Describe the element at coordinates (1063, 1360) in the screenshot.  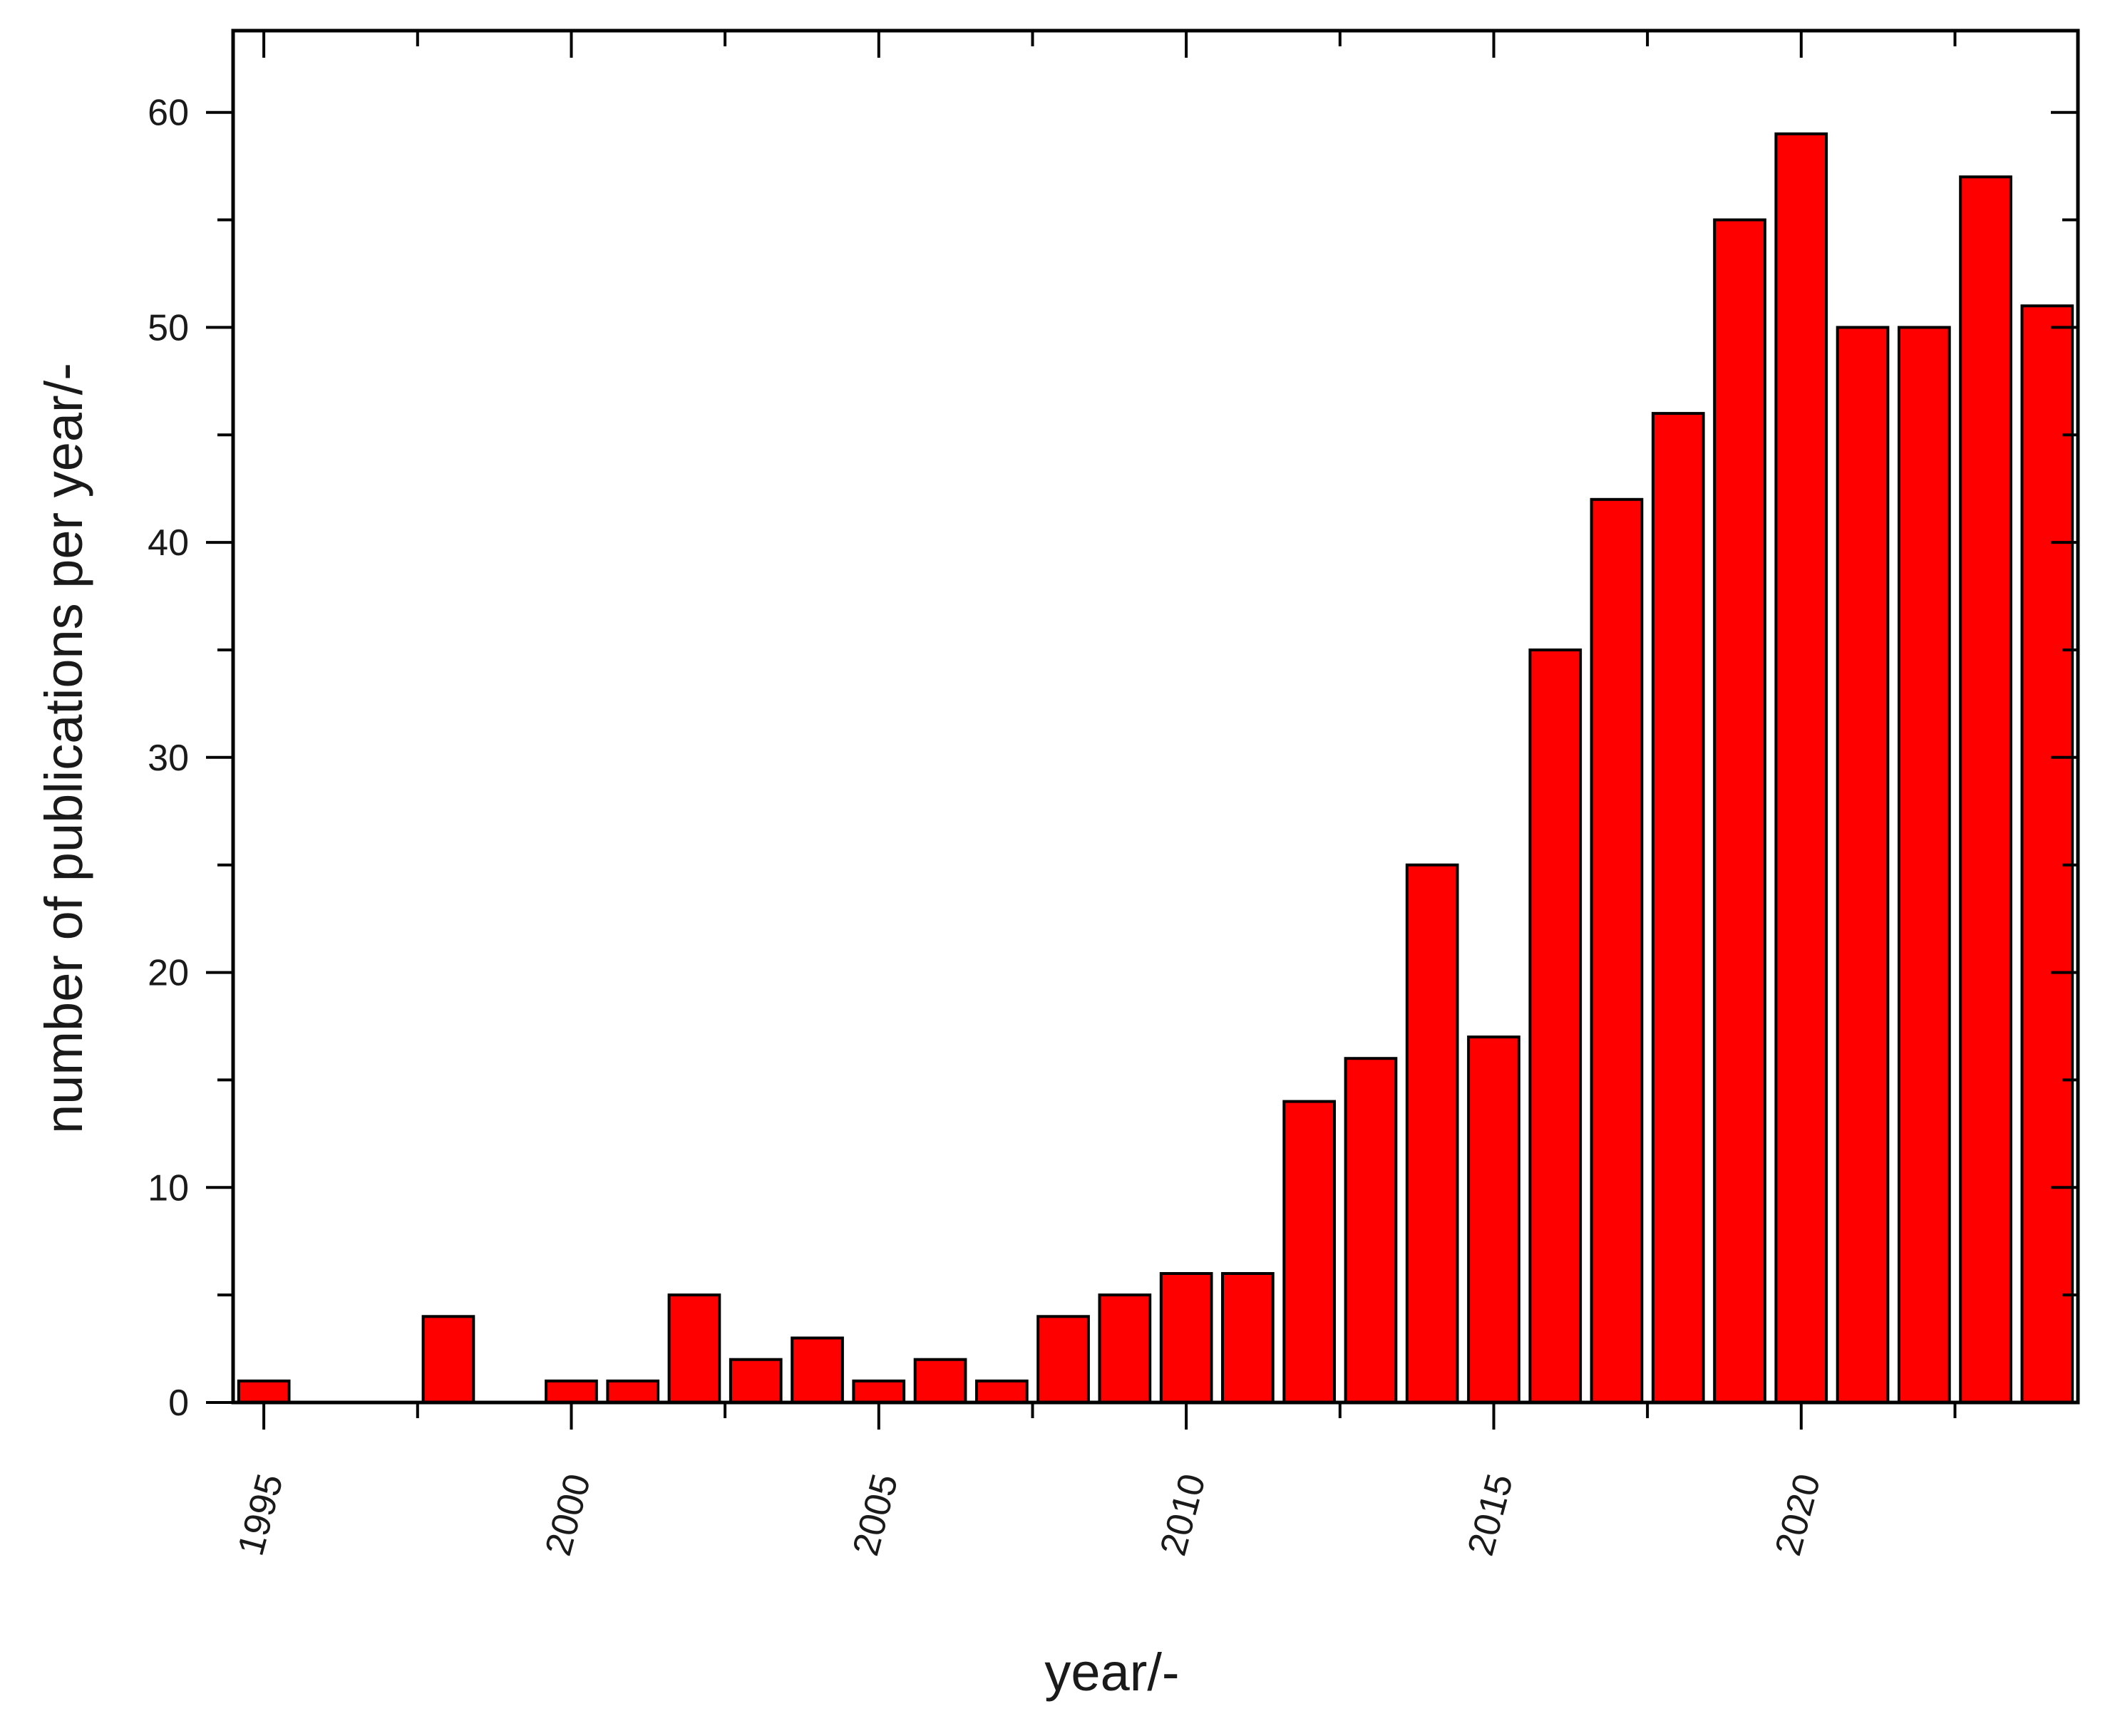
I see `bar-2008` at that location.